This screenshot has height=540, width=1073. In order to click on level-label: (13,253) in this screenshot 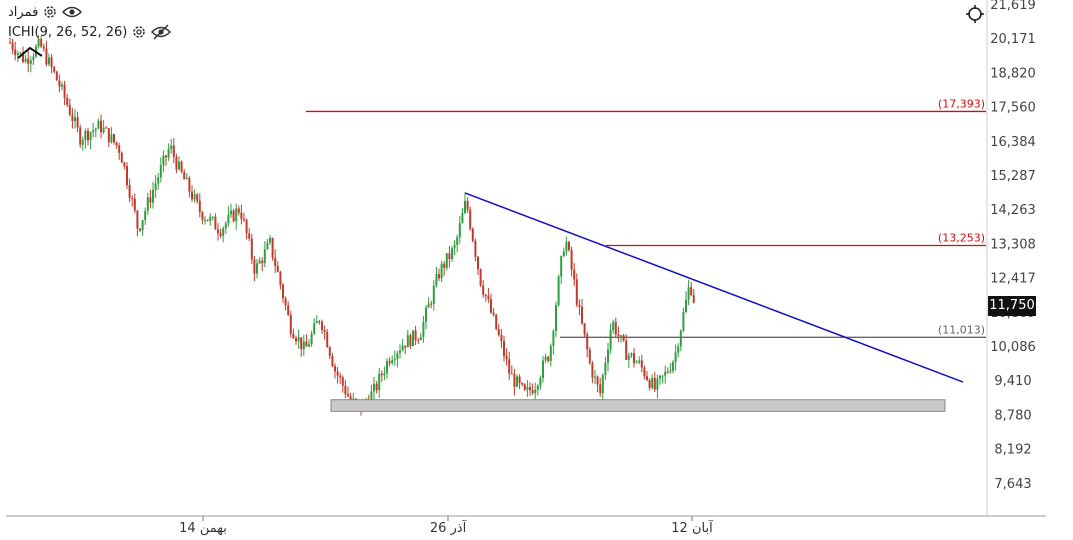, I will do `click(961, 238)`.